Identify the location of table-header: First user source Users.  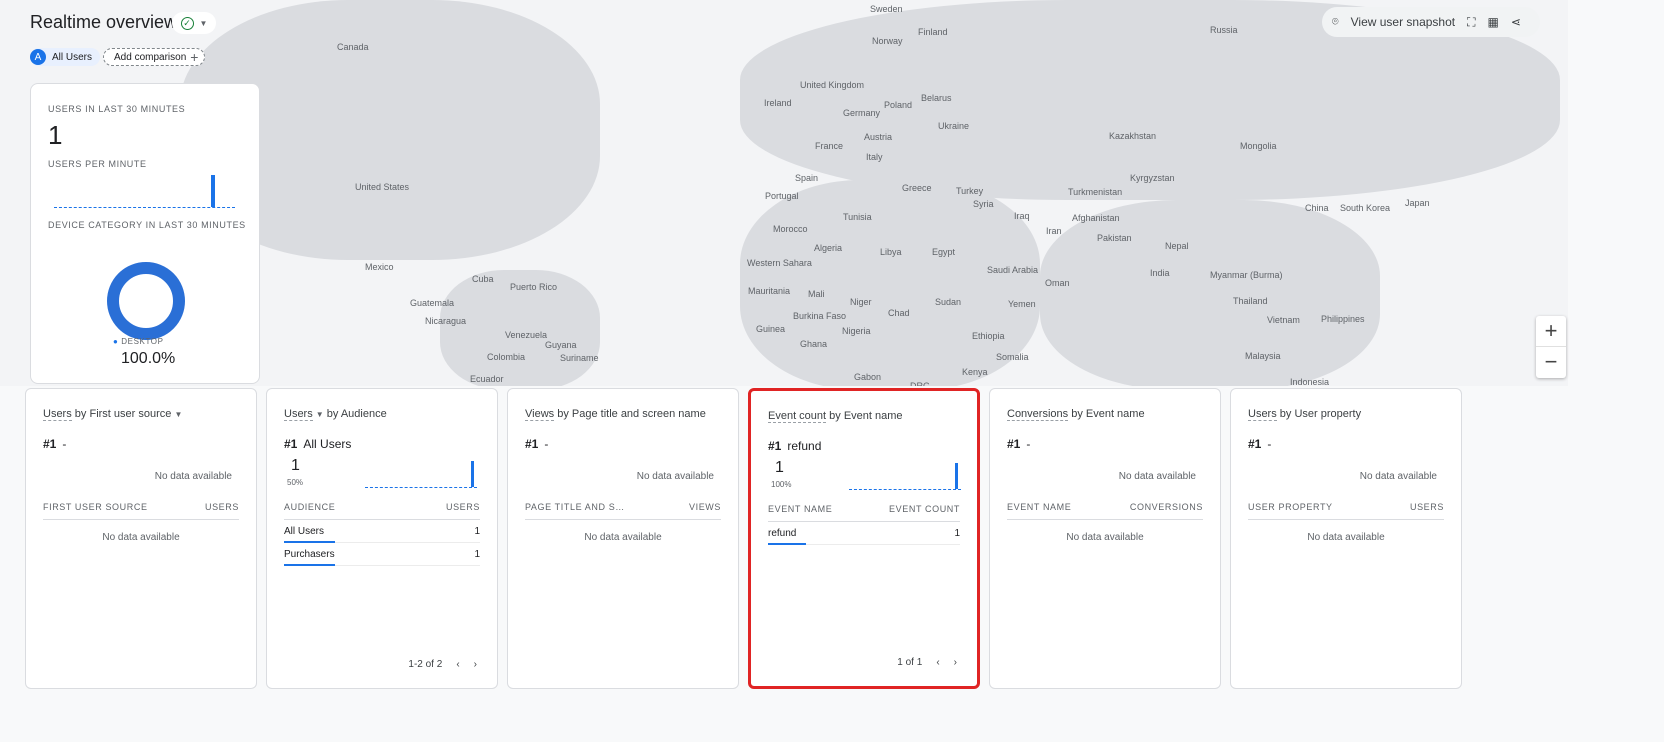
(141, 511).